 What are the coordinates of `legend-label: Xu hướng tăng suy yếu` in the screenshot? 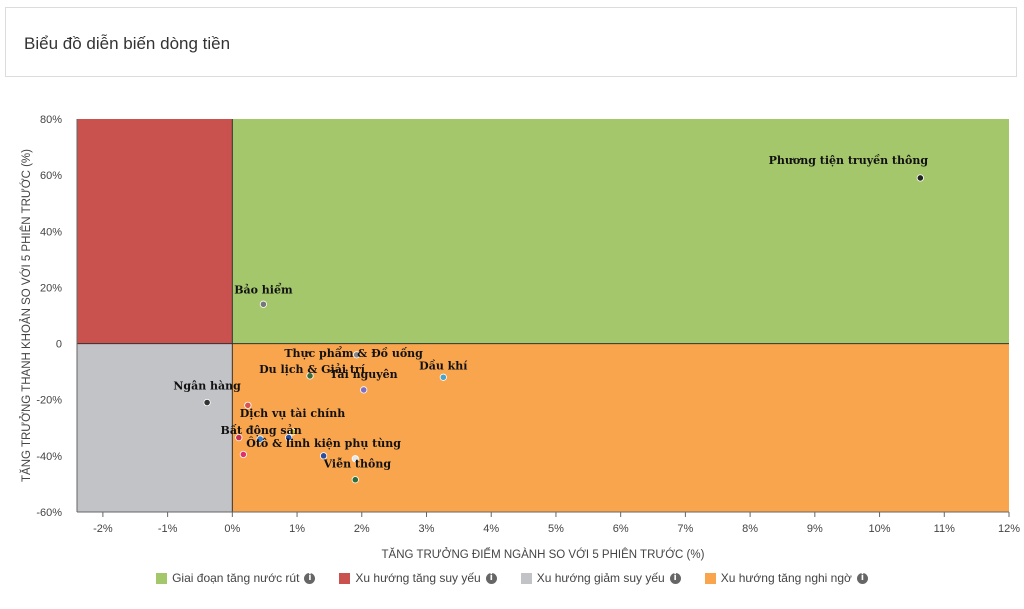 It's located at (418, 578).